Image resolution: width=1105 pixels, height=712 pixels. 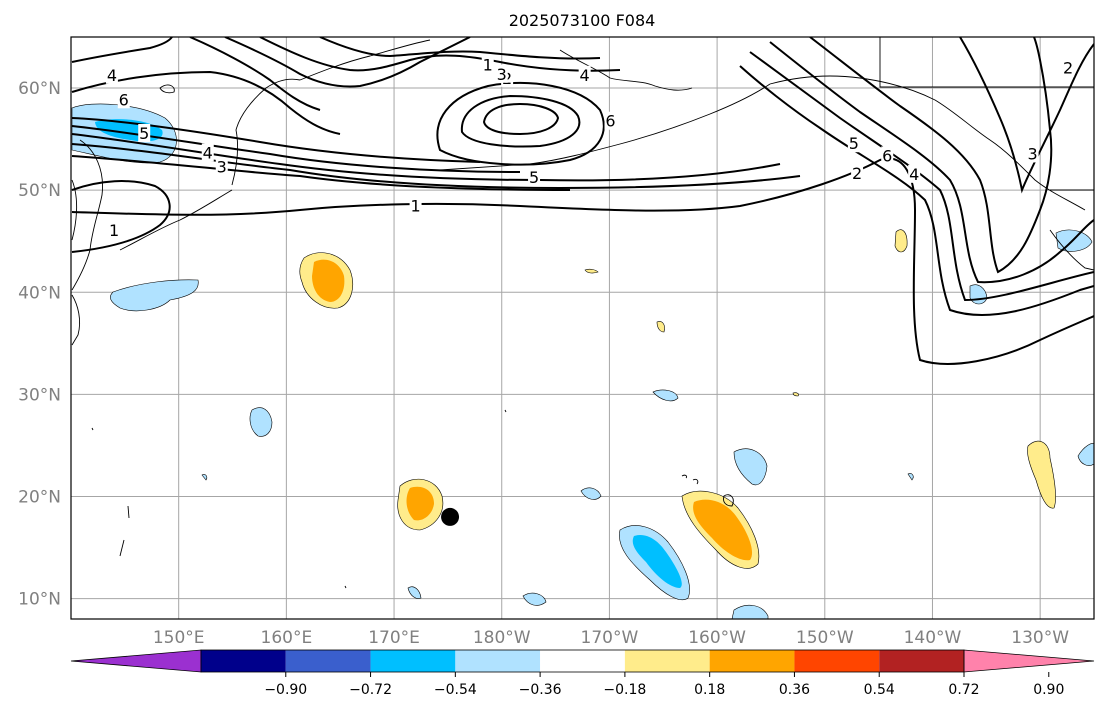 What do you see at coordinates (927, 143) in the screenshot?
I see `gulf-of-alaska-coast` at bounding box center [927, 143].